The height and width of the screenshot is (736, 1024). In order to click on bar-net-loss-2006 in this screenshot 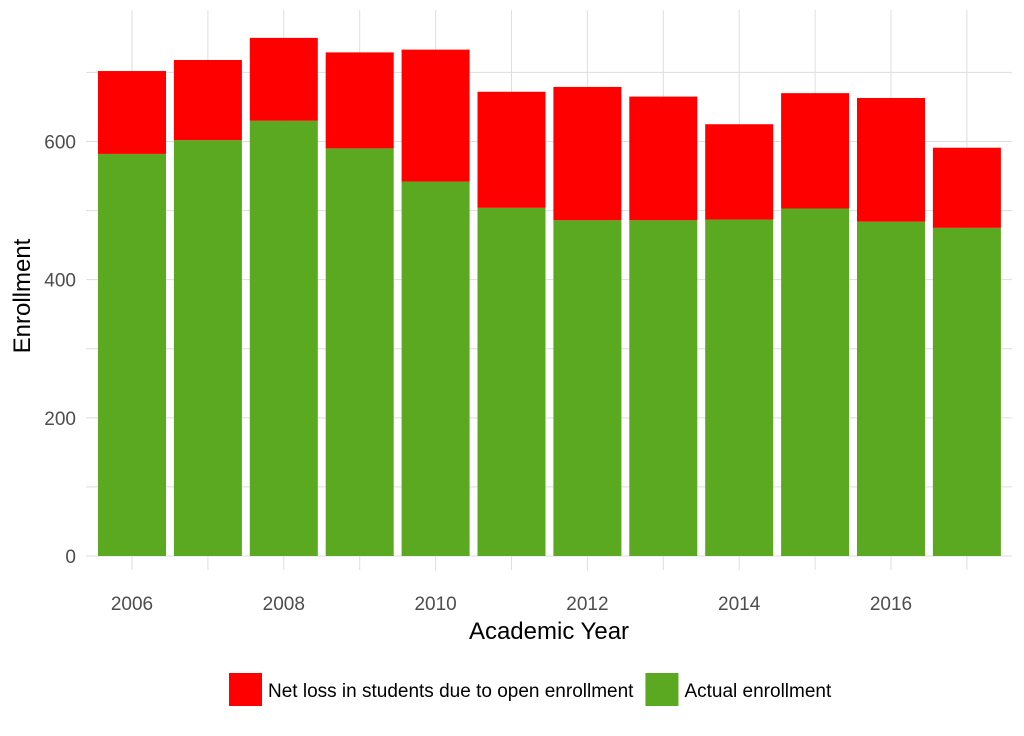, I will do `click(132, 112)`.